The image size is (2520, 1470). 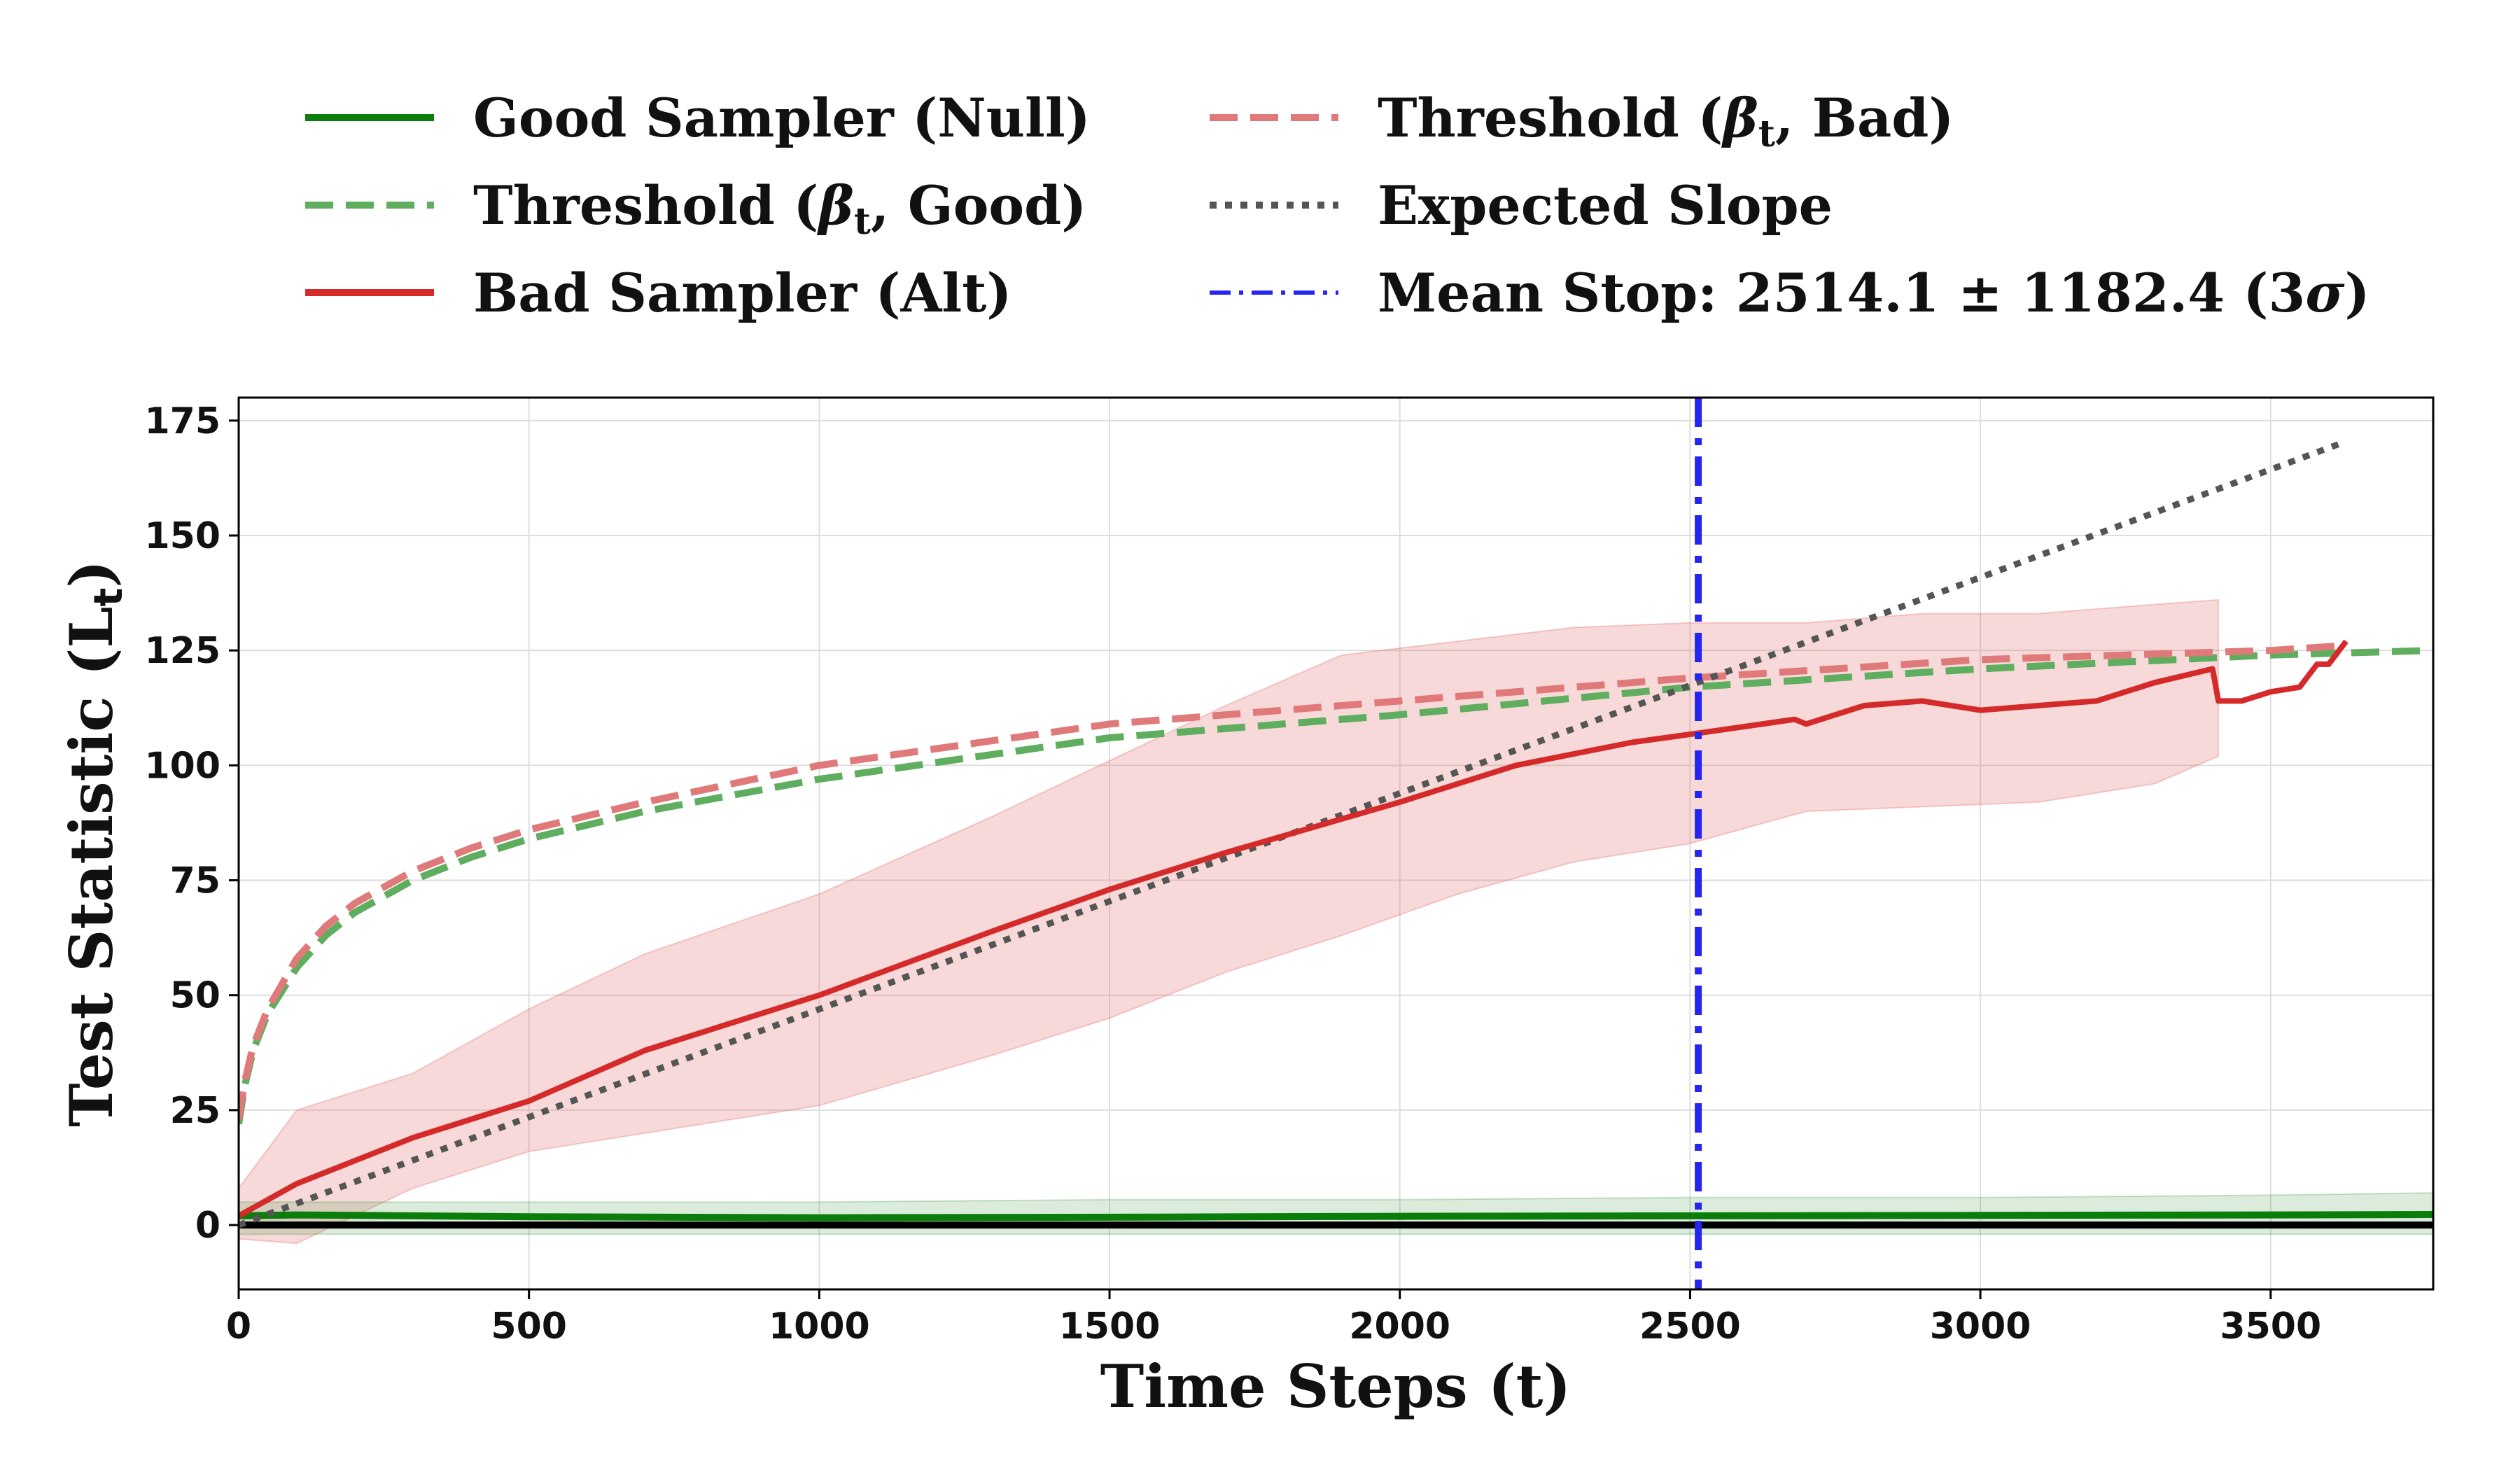 I want to click on svg-text: Bad Sampler (Alt), so click(x=742, y=293).